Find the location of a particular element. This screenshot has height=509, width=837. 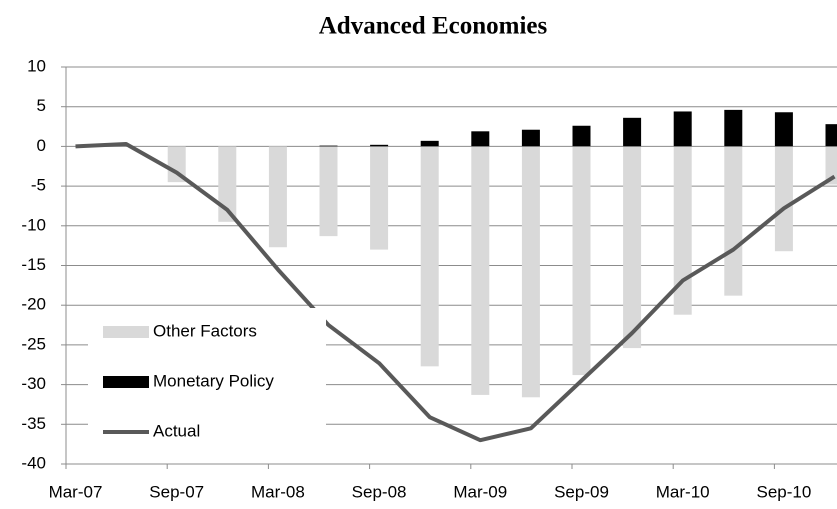

y-tick-label: -25 is located at coordinates (33, 343).